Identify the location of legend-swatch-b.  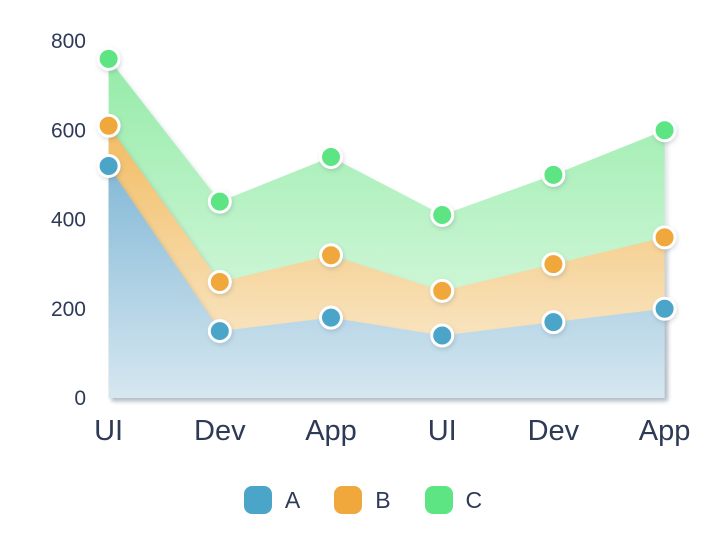
(348, 500).